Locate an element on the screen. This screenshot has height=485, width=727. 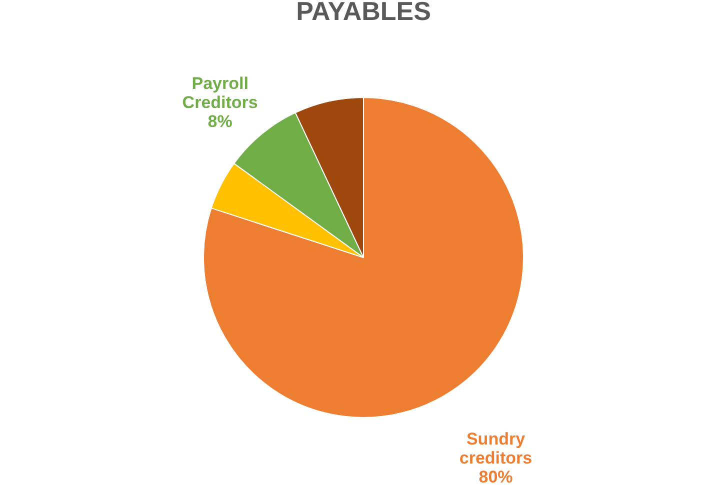
data-label: 8% is located at coordinates (220, 122).